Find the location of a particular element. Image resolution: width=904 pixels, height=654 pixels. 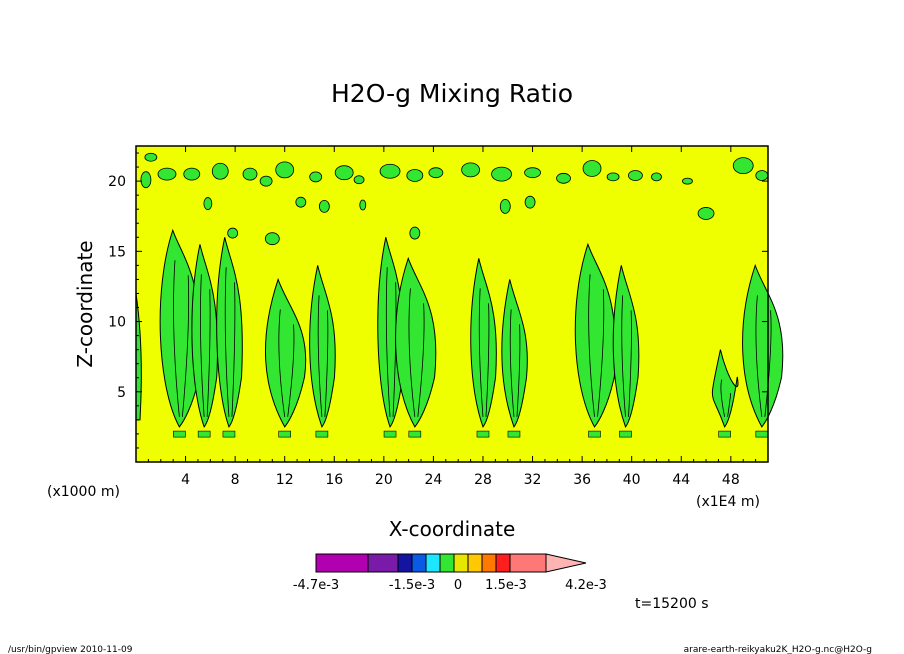

colorbar-tick-label-3: 1.5e-3 is located at coordinates (506, 585).